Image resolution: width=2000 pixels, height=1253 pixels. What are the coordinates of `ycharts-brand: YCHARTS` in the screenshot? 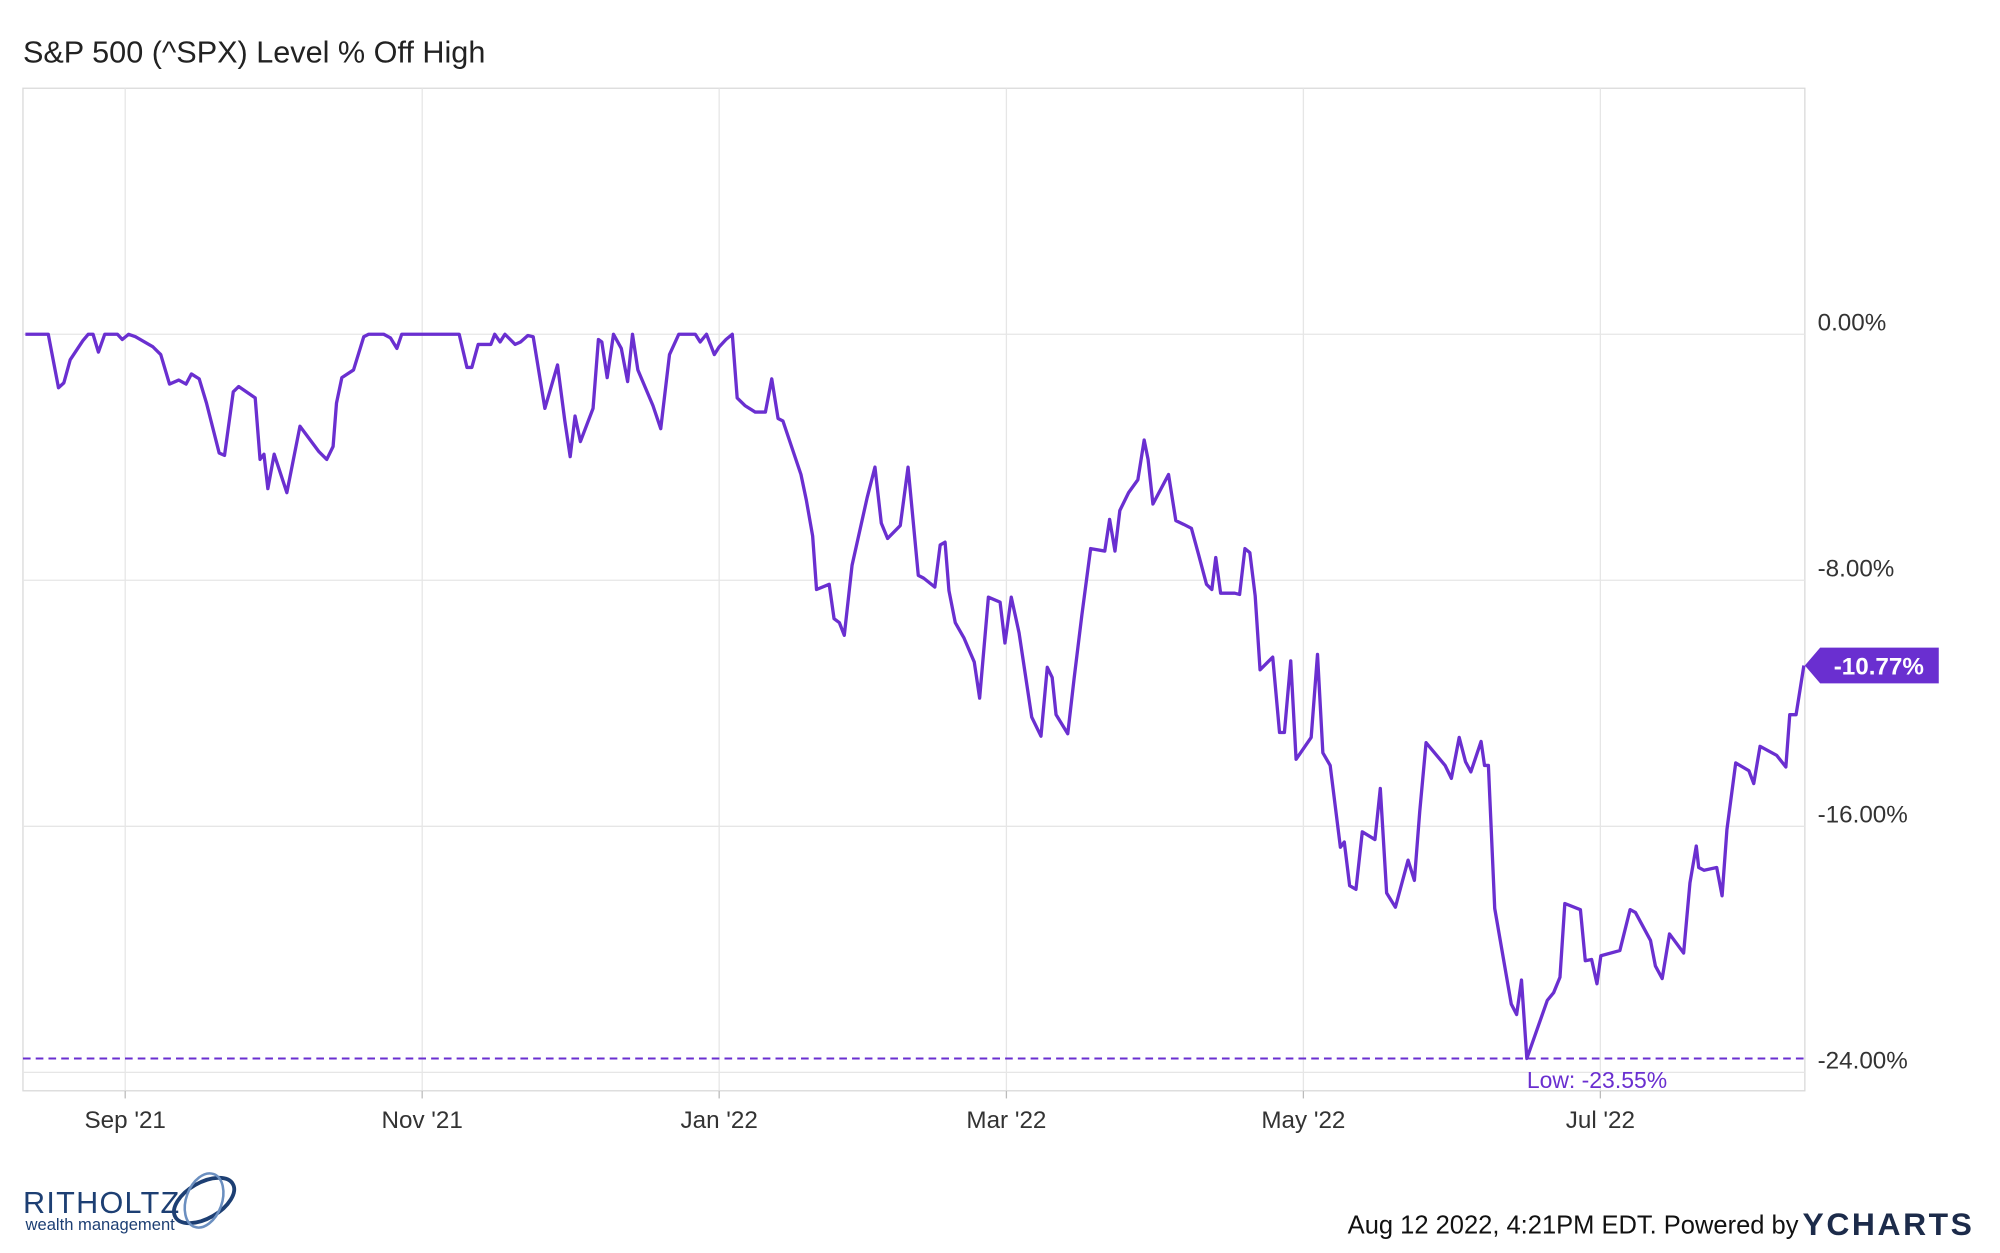 It's located at (1889, 1224).